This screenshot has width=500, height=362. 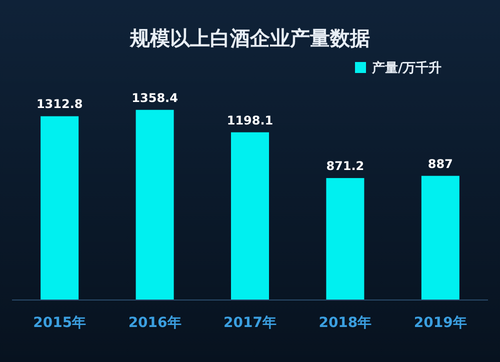 I want to click on legend-label: 产量/万千升, so click(x=406, y=68).